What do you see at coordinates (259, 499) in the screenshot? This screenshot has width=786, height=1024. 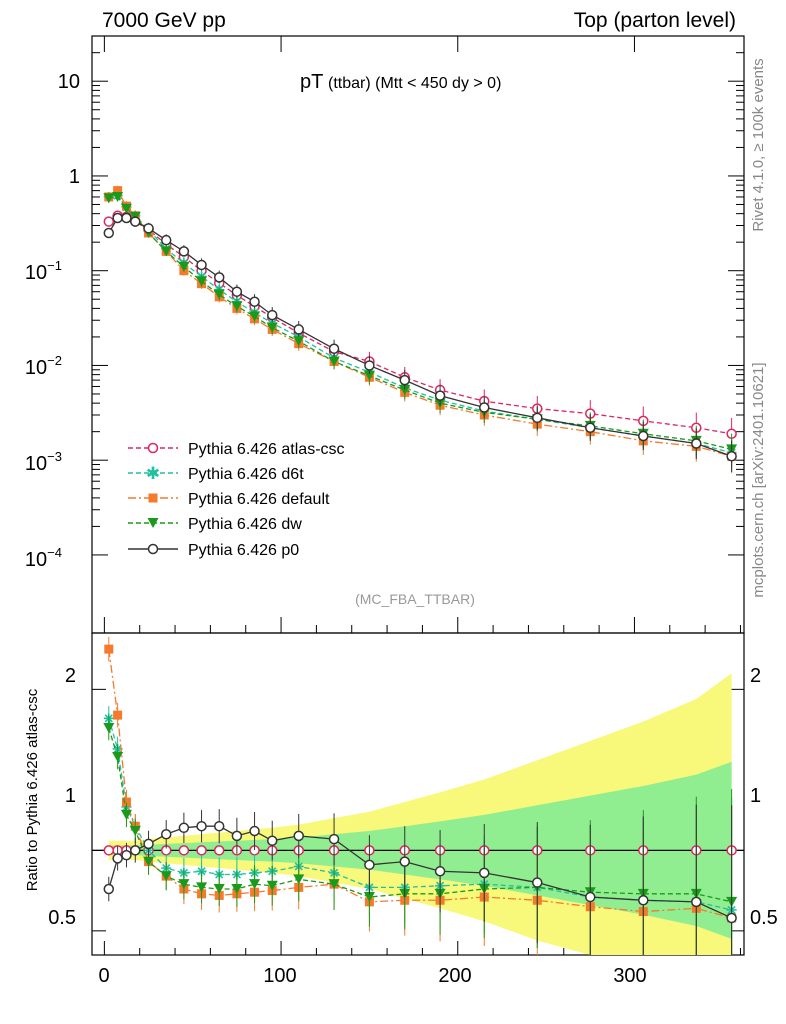 I see `legend-label-default: Pythia 6.426 default` at bounding box center [259, 499].